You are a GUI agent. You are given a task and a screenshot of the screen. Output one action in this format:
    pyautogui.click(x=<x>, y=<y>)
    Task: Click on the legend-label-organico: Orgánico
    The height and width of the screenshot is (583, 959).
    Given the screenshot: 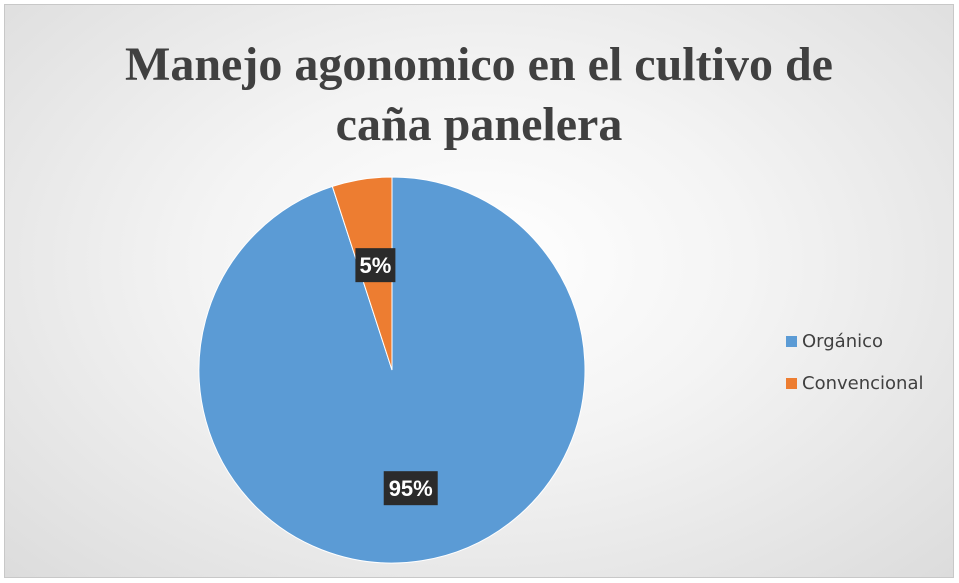 What is the action you would take?
    pyautogui.click(x=843, y=341)
    